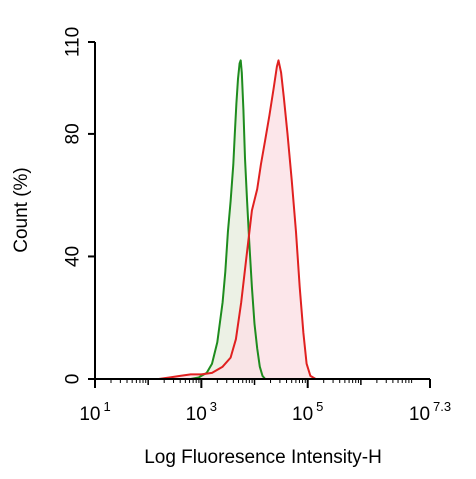 The height and width of the screenshot is (479, 476). I want to click on x-axis-title: Log Fluoresence Intensity-H, so click(263, 457).